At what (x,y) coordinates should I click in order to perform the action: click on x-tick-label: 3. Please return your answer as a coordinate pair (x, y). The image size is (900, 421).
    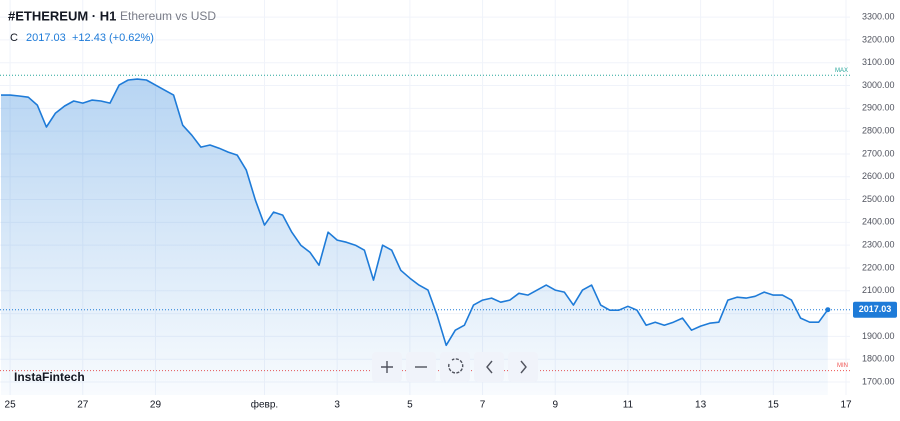
    Looking at the image, I should click on (337, 405).